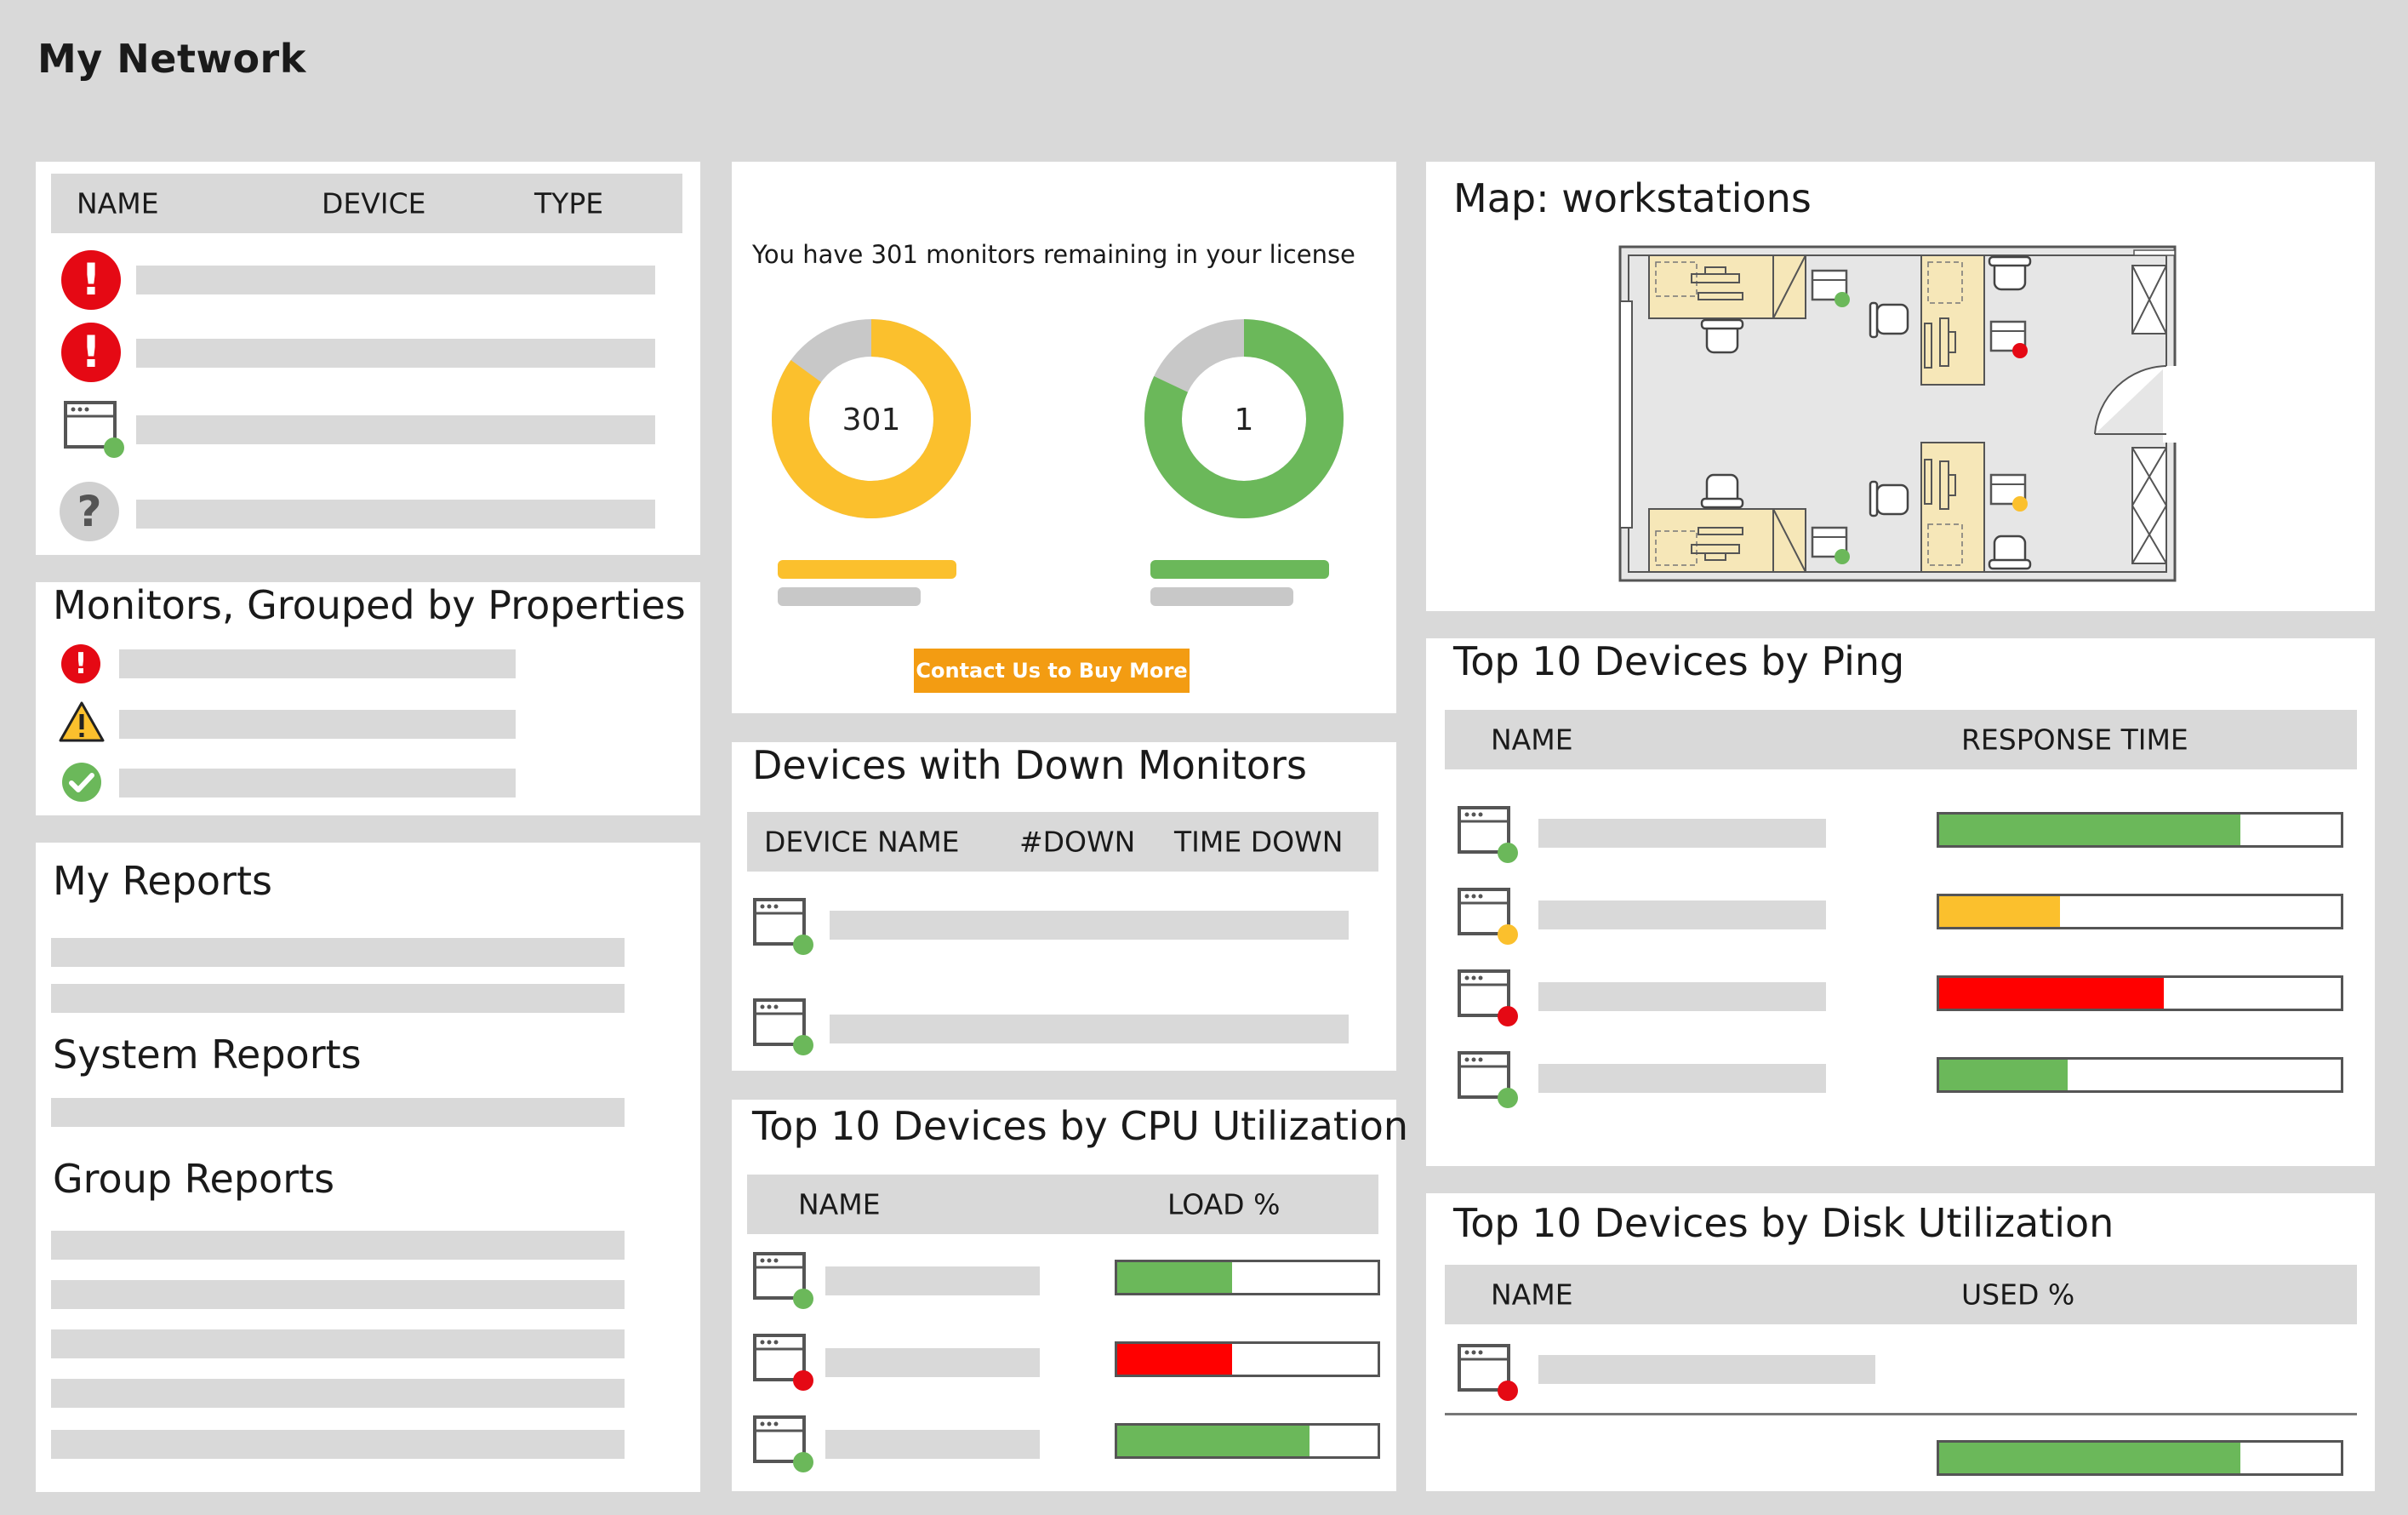 This screenshot has width=2408, height=1515. What do you see at coordinates (862, 842) in the screenshot?
I see `column-header-device-name: DEVICE NAME` at bounding box center [862, 842].